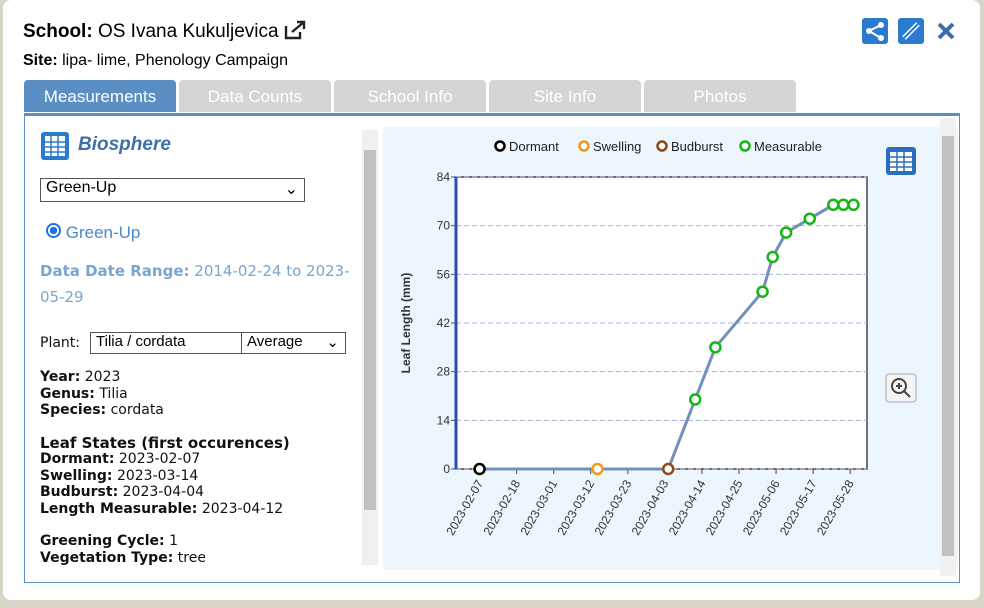 The width and height of the screenshot is (984, 608). What do you see at coordinates (165, 442) in the screenshot?
I see `states-title: Leaf States (first occurences)` at bounding box center [165, 442].